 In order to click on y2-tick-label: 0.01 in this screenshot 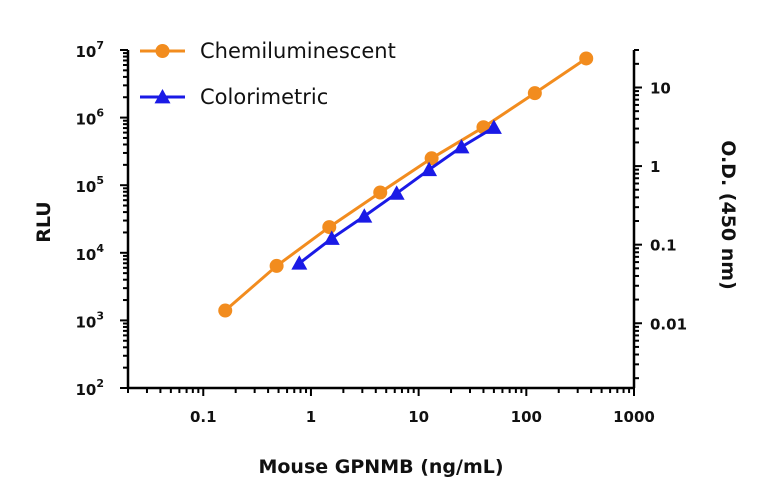, I will do `click(668, 324)`.